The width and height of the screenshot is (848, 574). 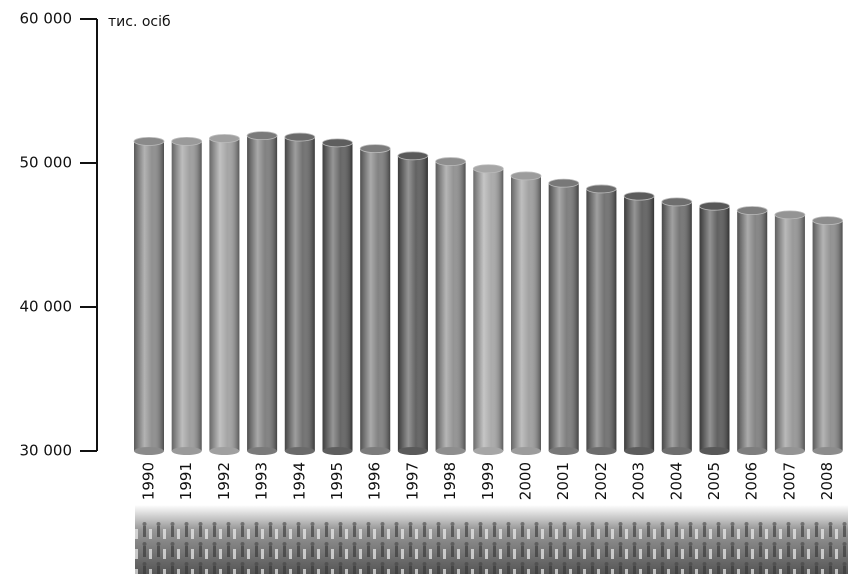 What do you see at coordinates (46, 451) in the screenshot?
I see `y-tick-label: 30 000` at bounding box center [46, 451].